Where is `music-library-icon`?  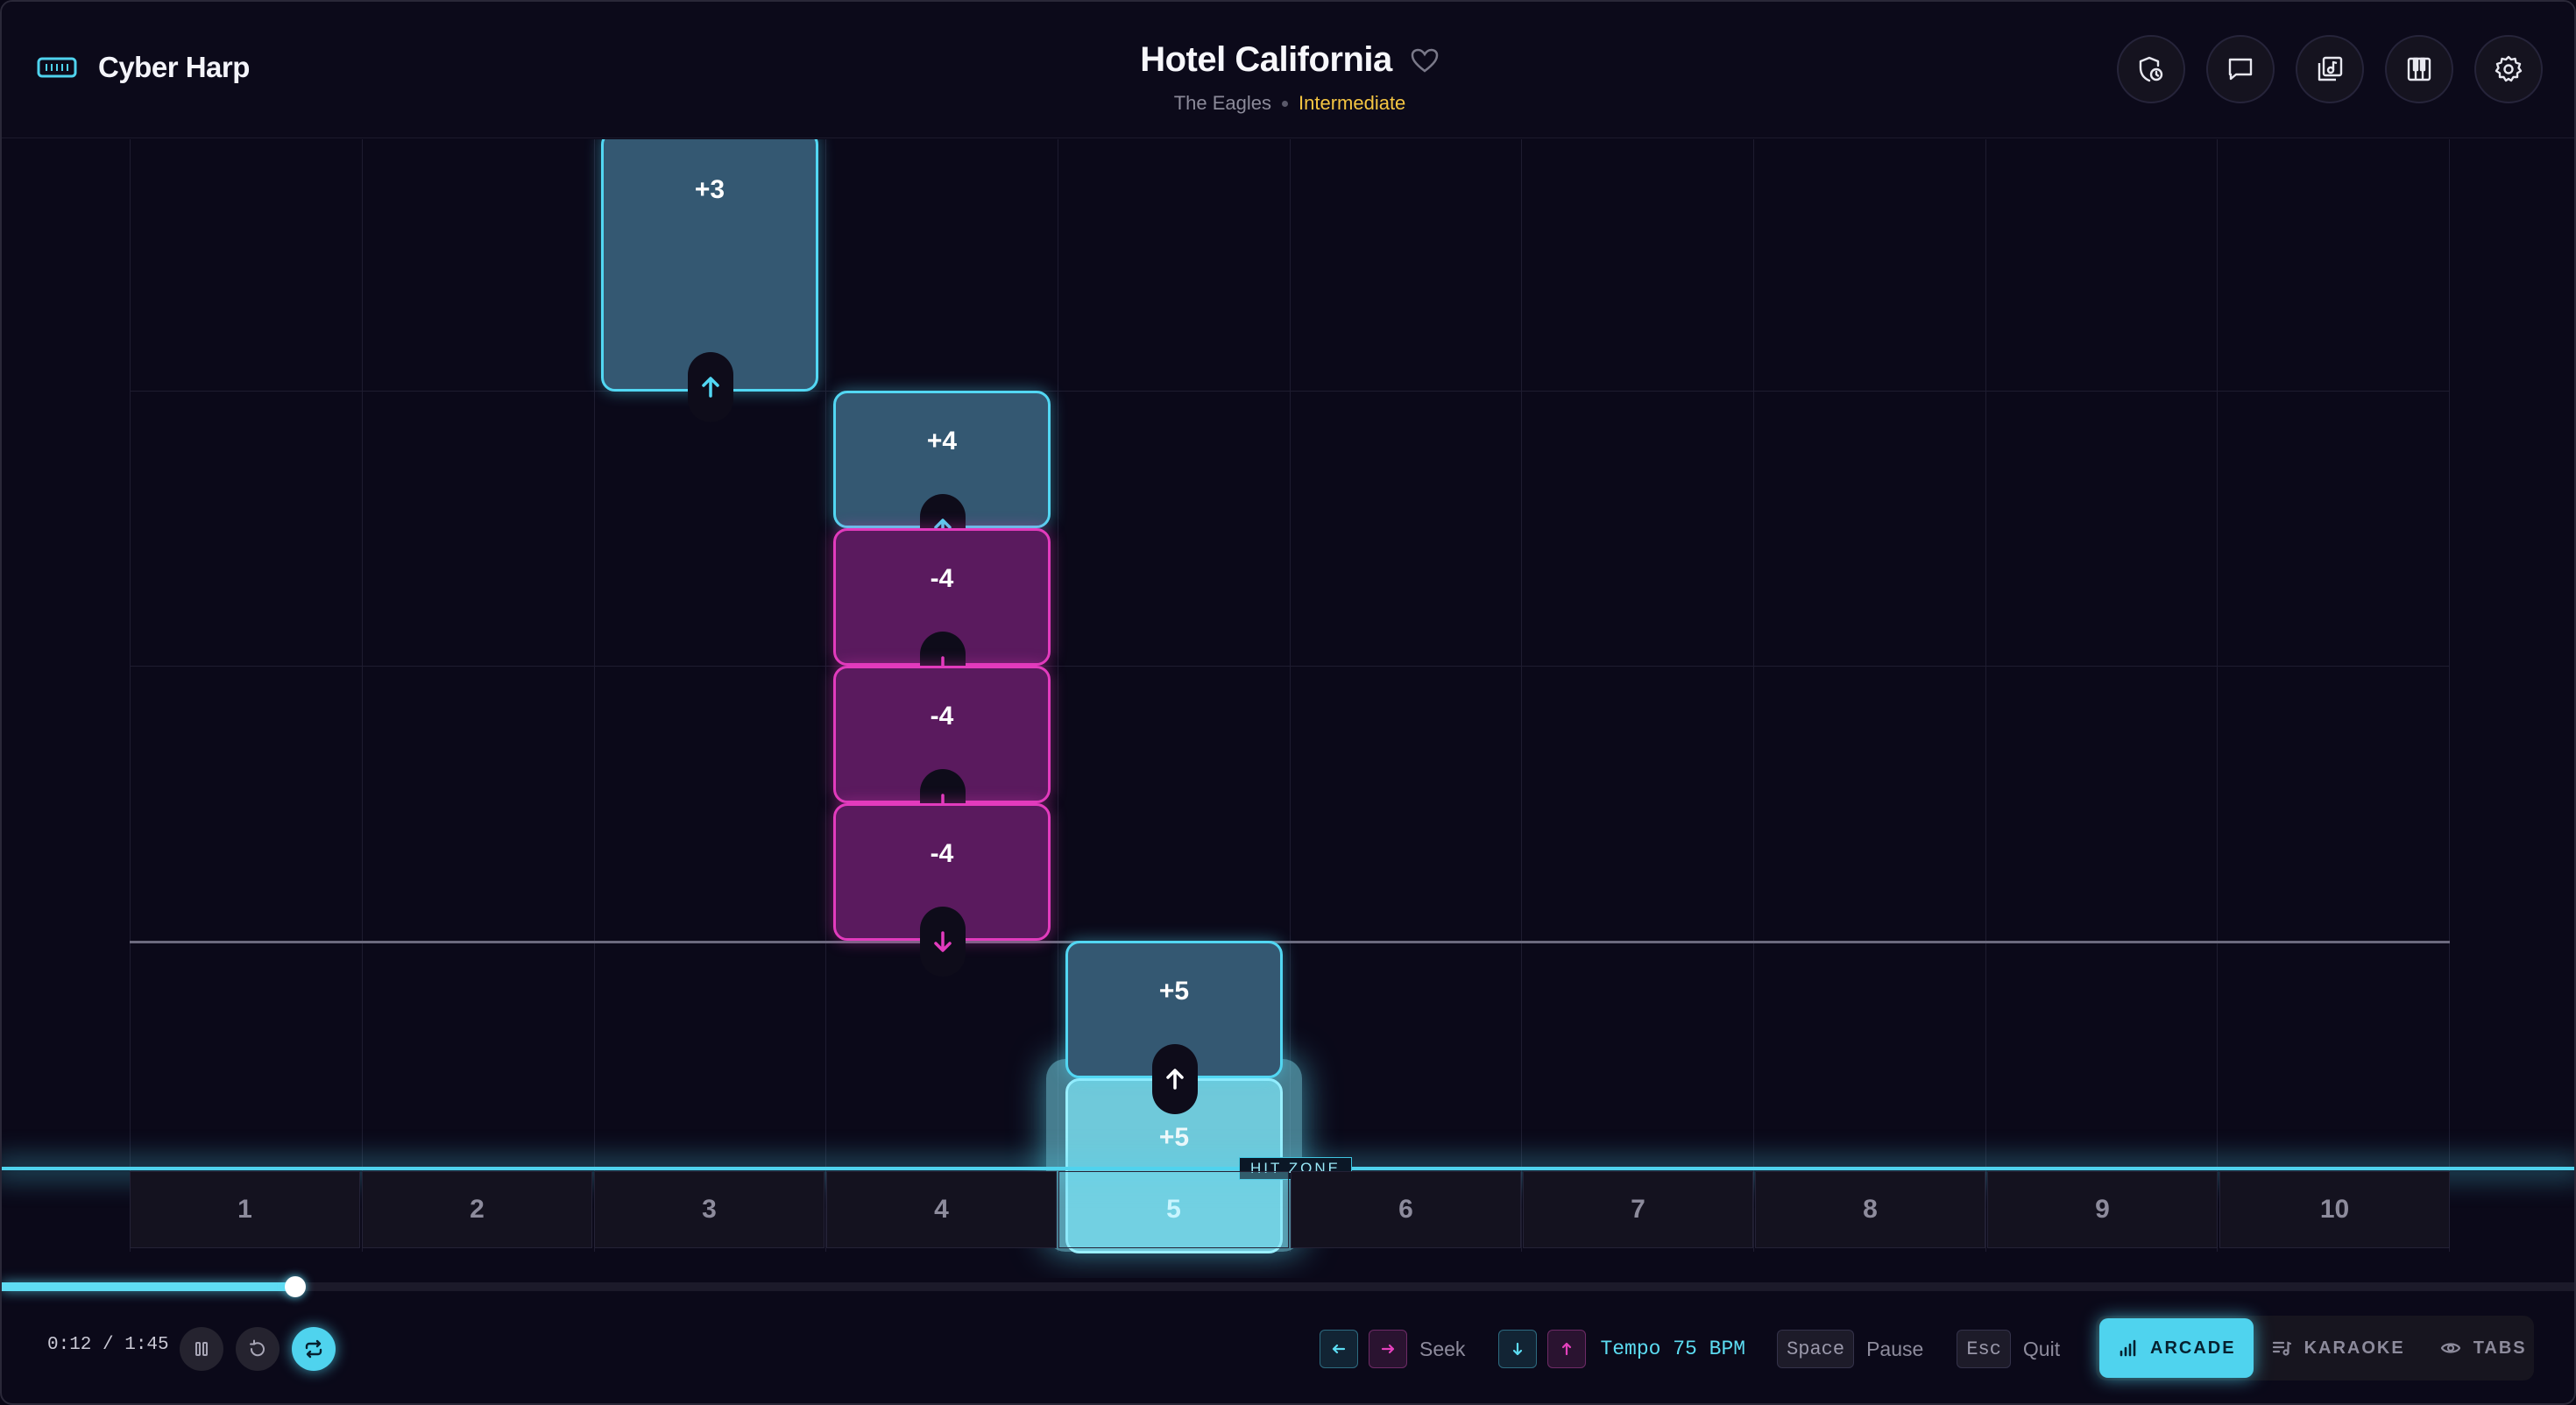 music-library-icon is located at coordinates (2330, 68).